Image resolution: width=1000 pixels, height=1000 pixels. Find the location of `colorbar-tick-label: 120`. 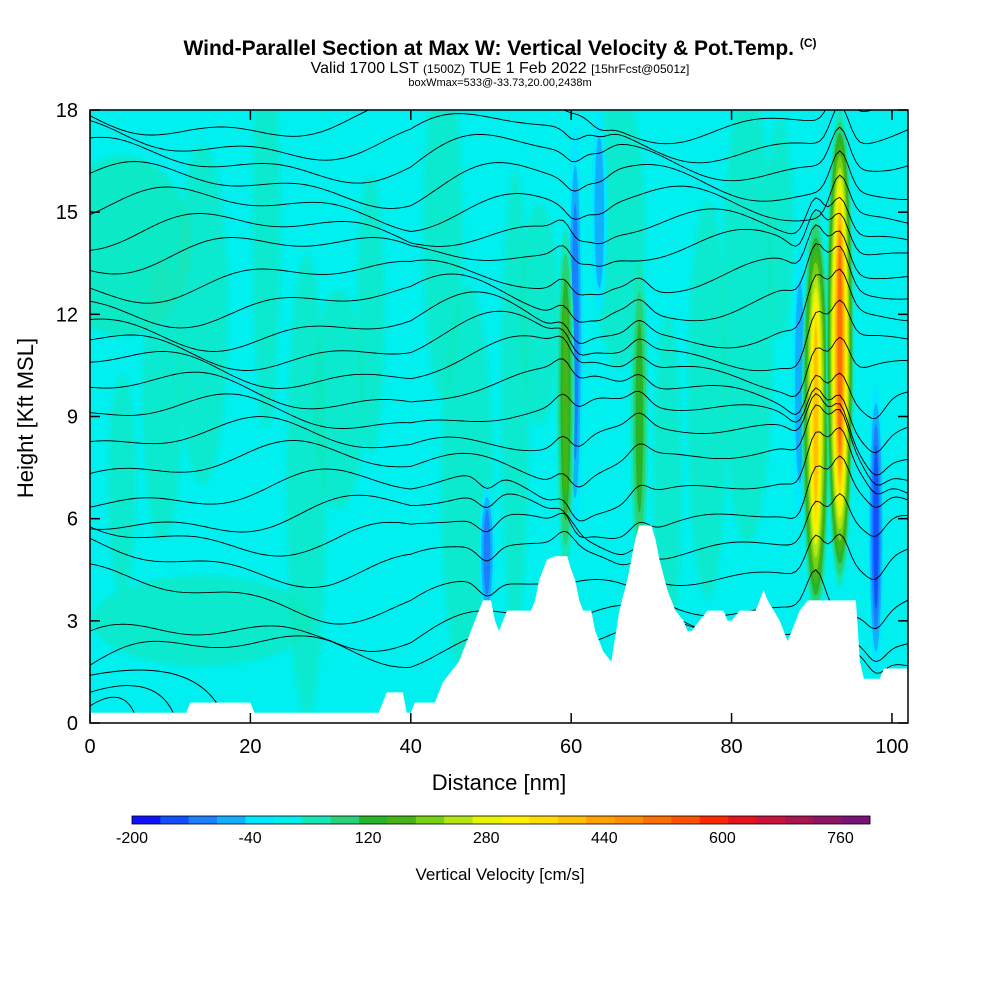

colorbar-tick-label: 120 is located at coordinates (368, 838).